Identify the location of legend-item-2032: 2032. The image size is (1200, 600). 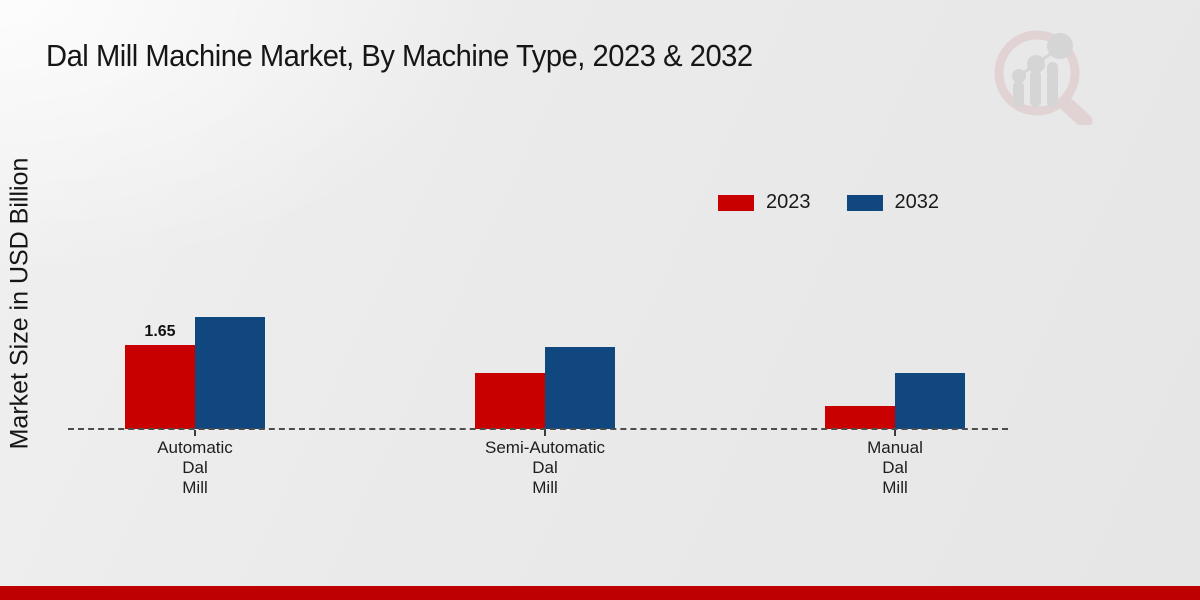
(893, 202).